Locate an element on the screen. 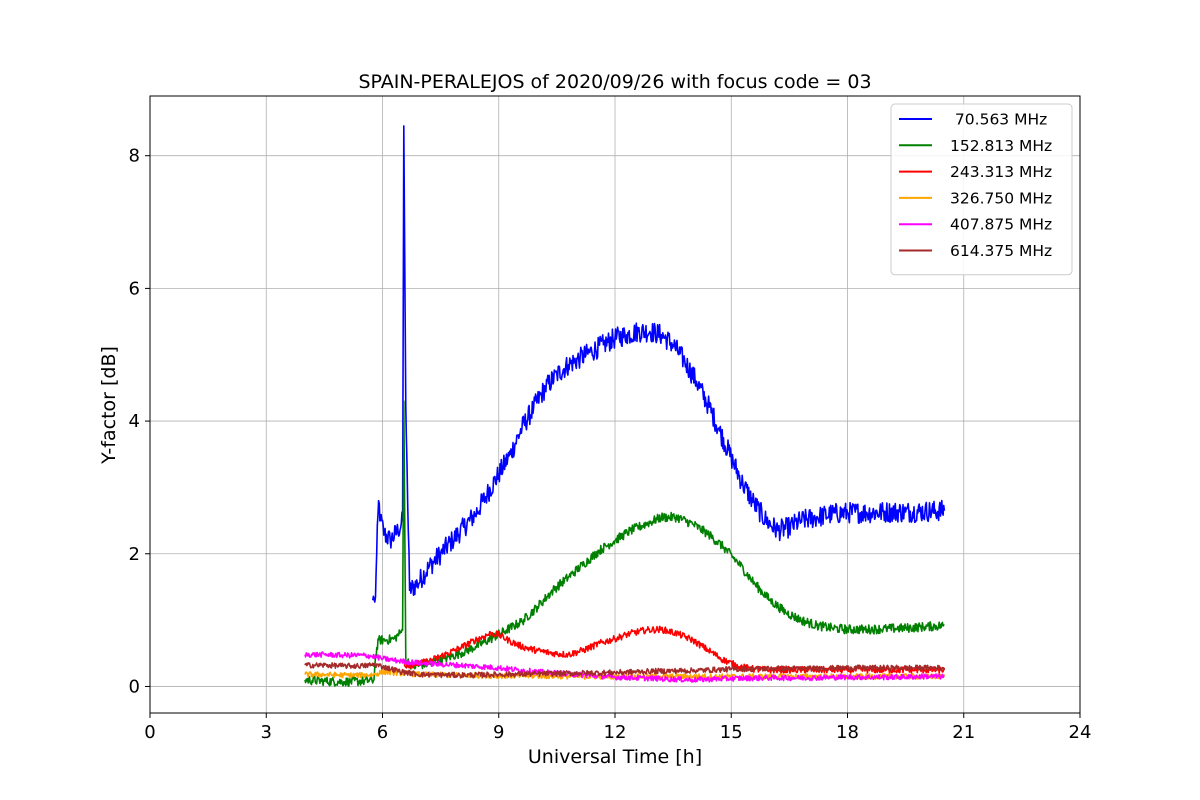 Image resolution: width=1200 pixels, height=800 pixels. x-tick-label: 0 is located at coordinates (149, 732).